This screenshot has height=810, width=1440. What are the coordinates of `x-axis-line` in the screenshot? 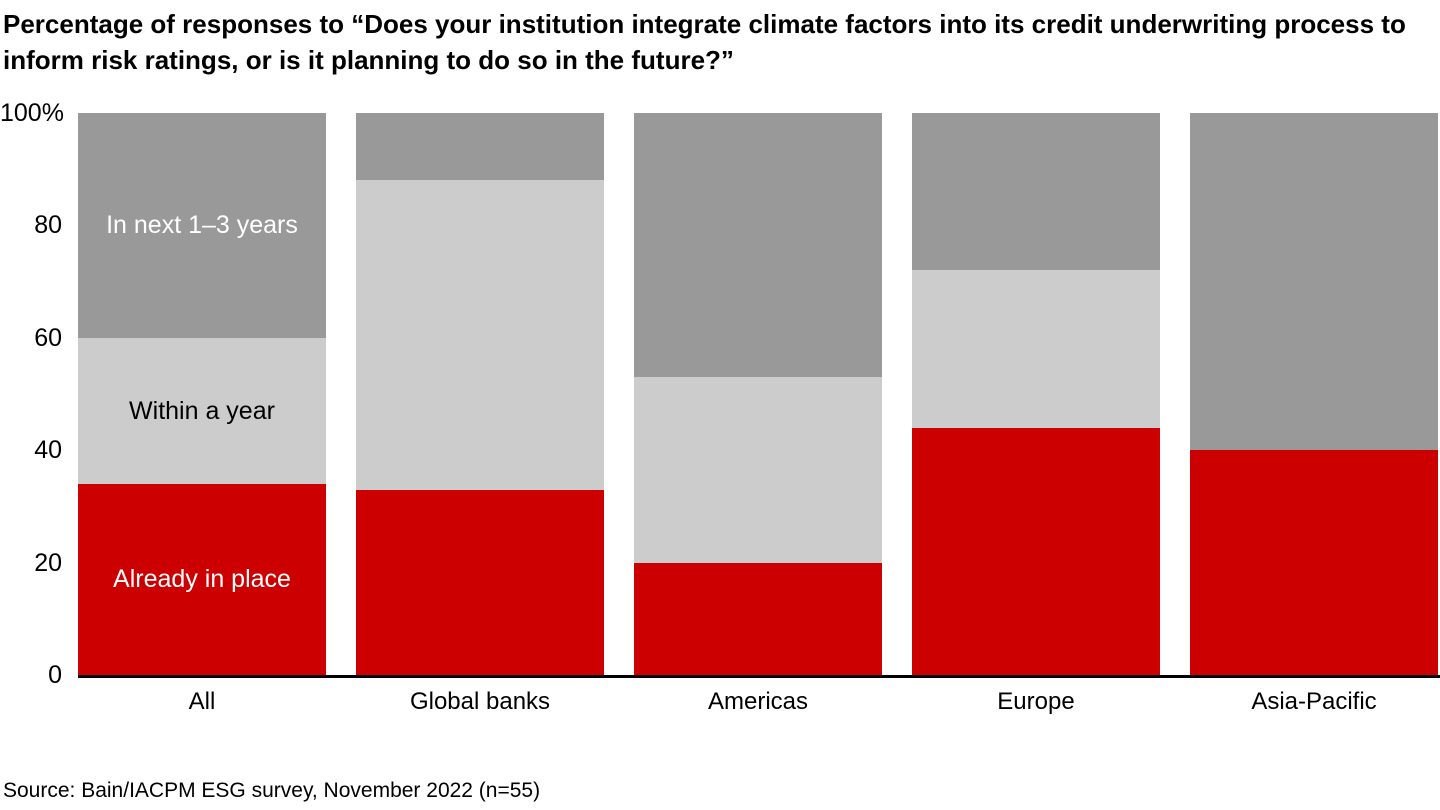 It's located at (759, 676).